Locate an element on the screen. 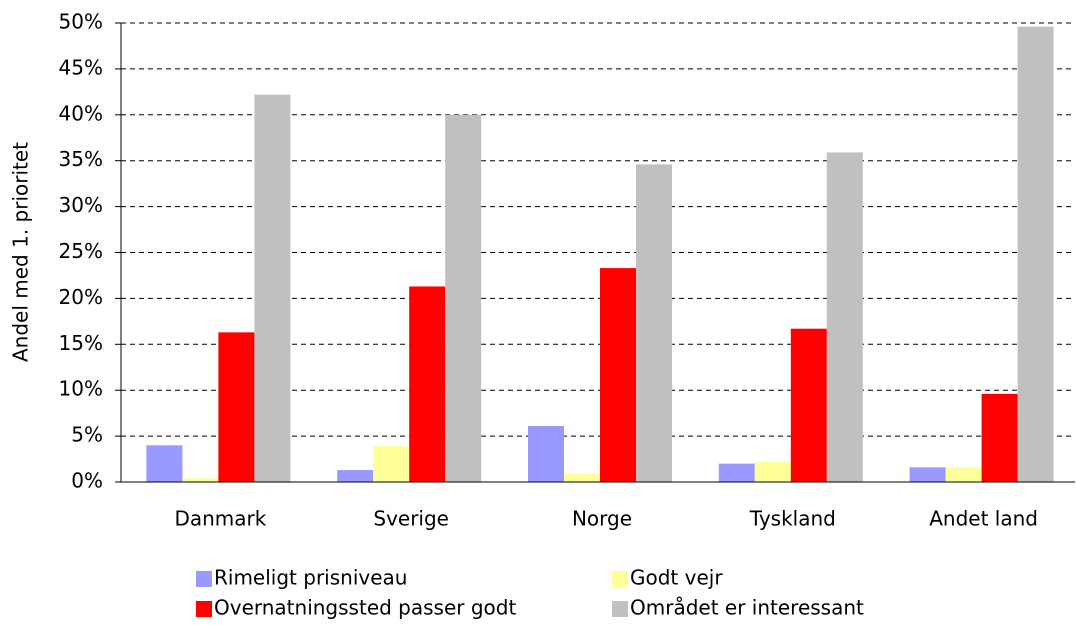 Image resolution: width=1076 pixels, height=625 pixels. y-tick-label: 25% is located at coordinates (81, 251).